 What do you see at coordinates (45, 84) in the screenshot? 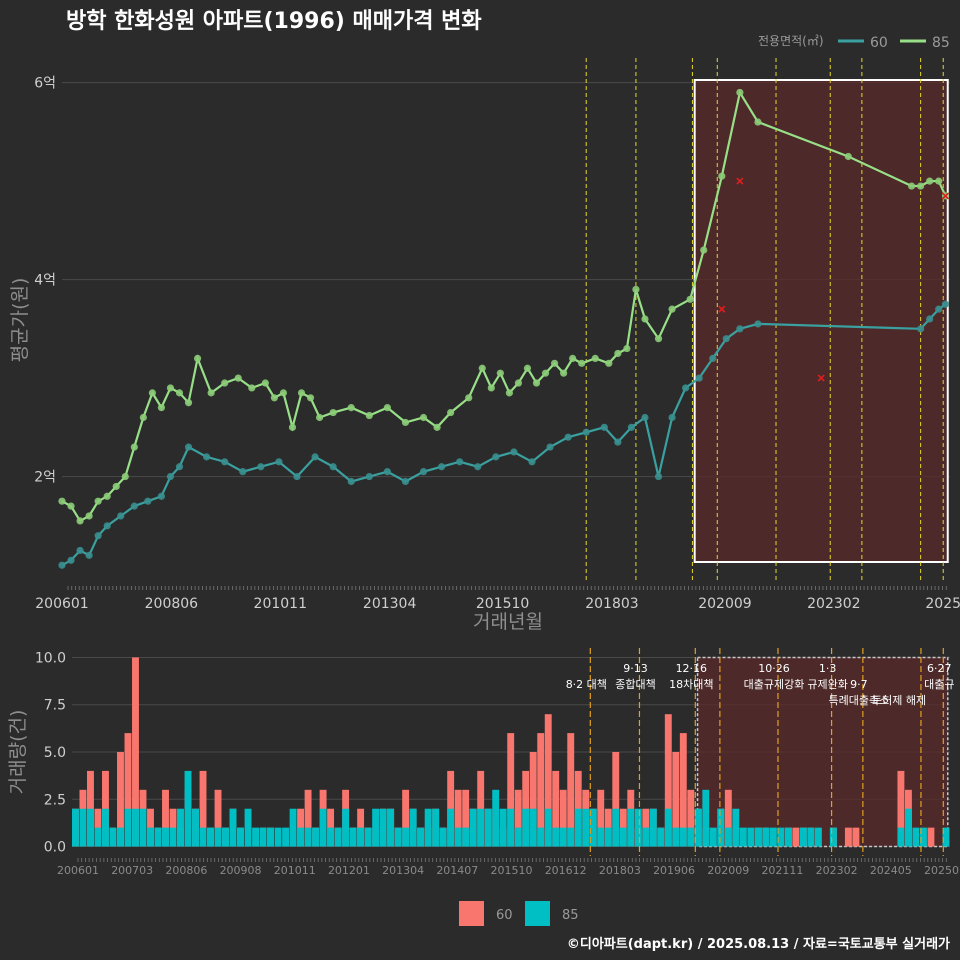
I see `y-tick-label-2: 6억` at bounding box center [45, 84].